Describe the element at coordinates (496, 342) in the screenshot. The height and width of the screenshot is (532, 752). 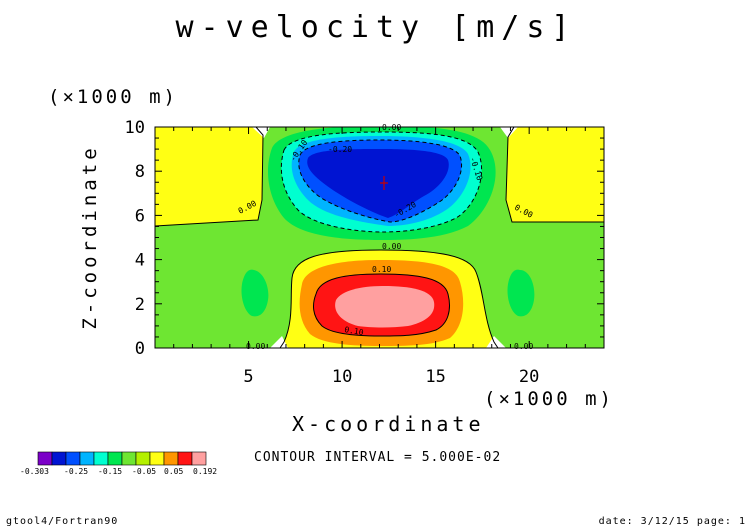
I see `field-corner-br` at that location.